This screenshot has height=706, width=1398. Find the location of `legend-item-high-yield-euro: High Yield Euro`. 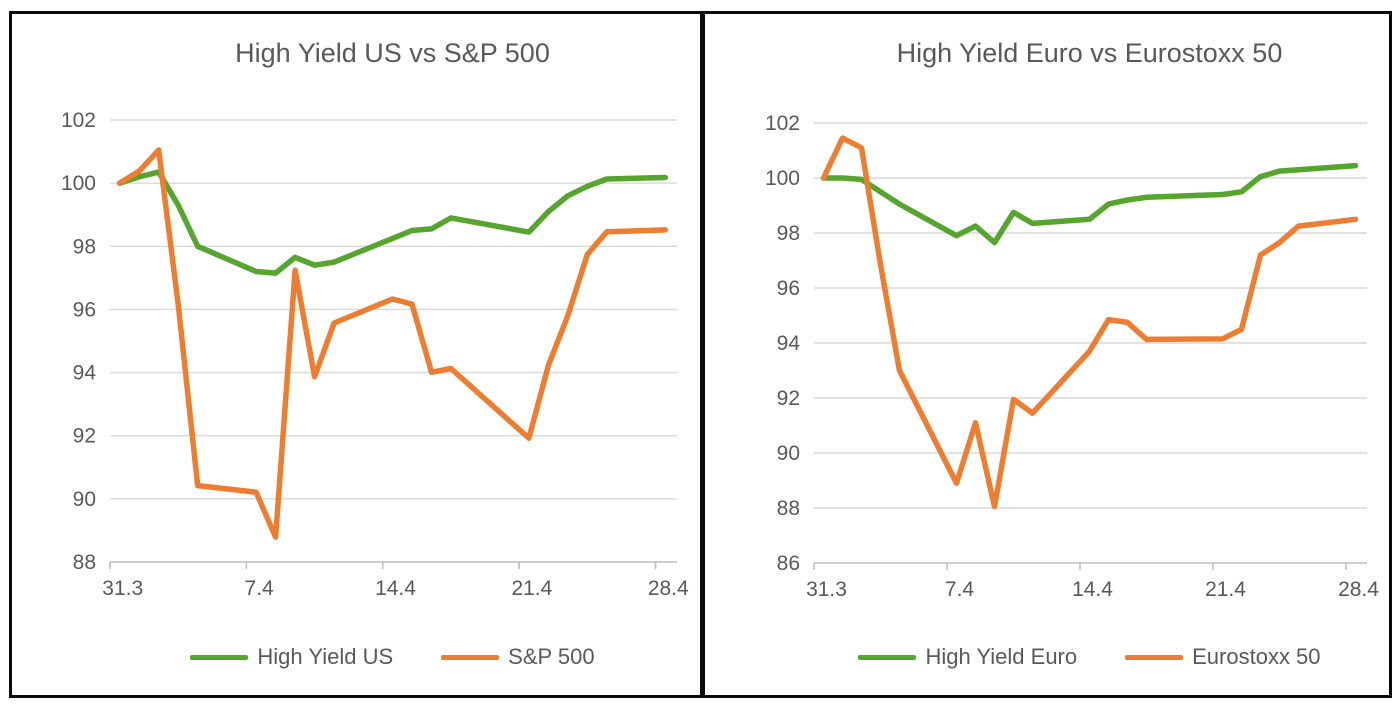

legend-item-high-yield-euro: High Yield Euro is located at coordinates (967, 657).